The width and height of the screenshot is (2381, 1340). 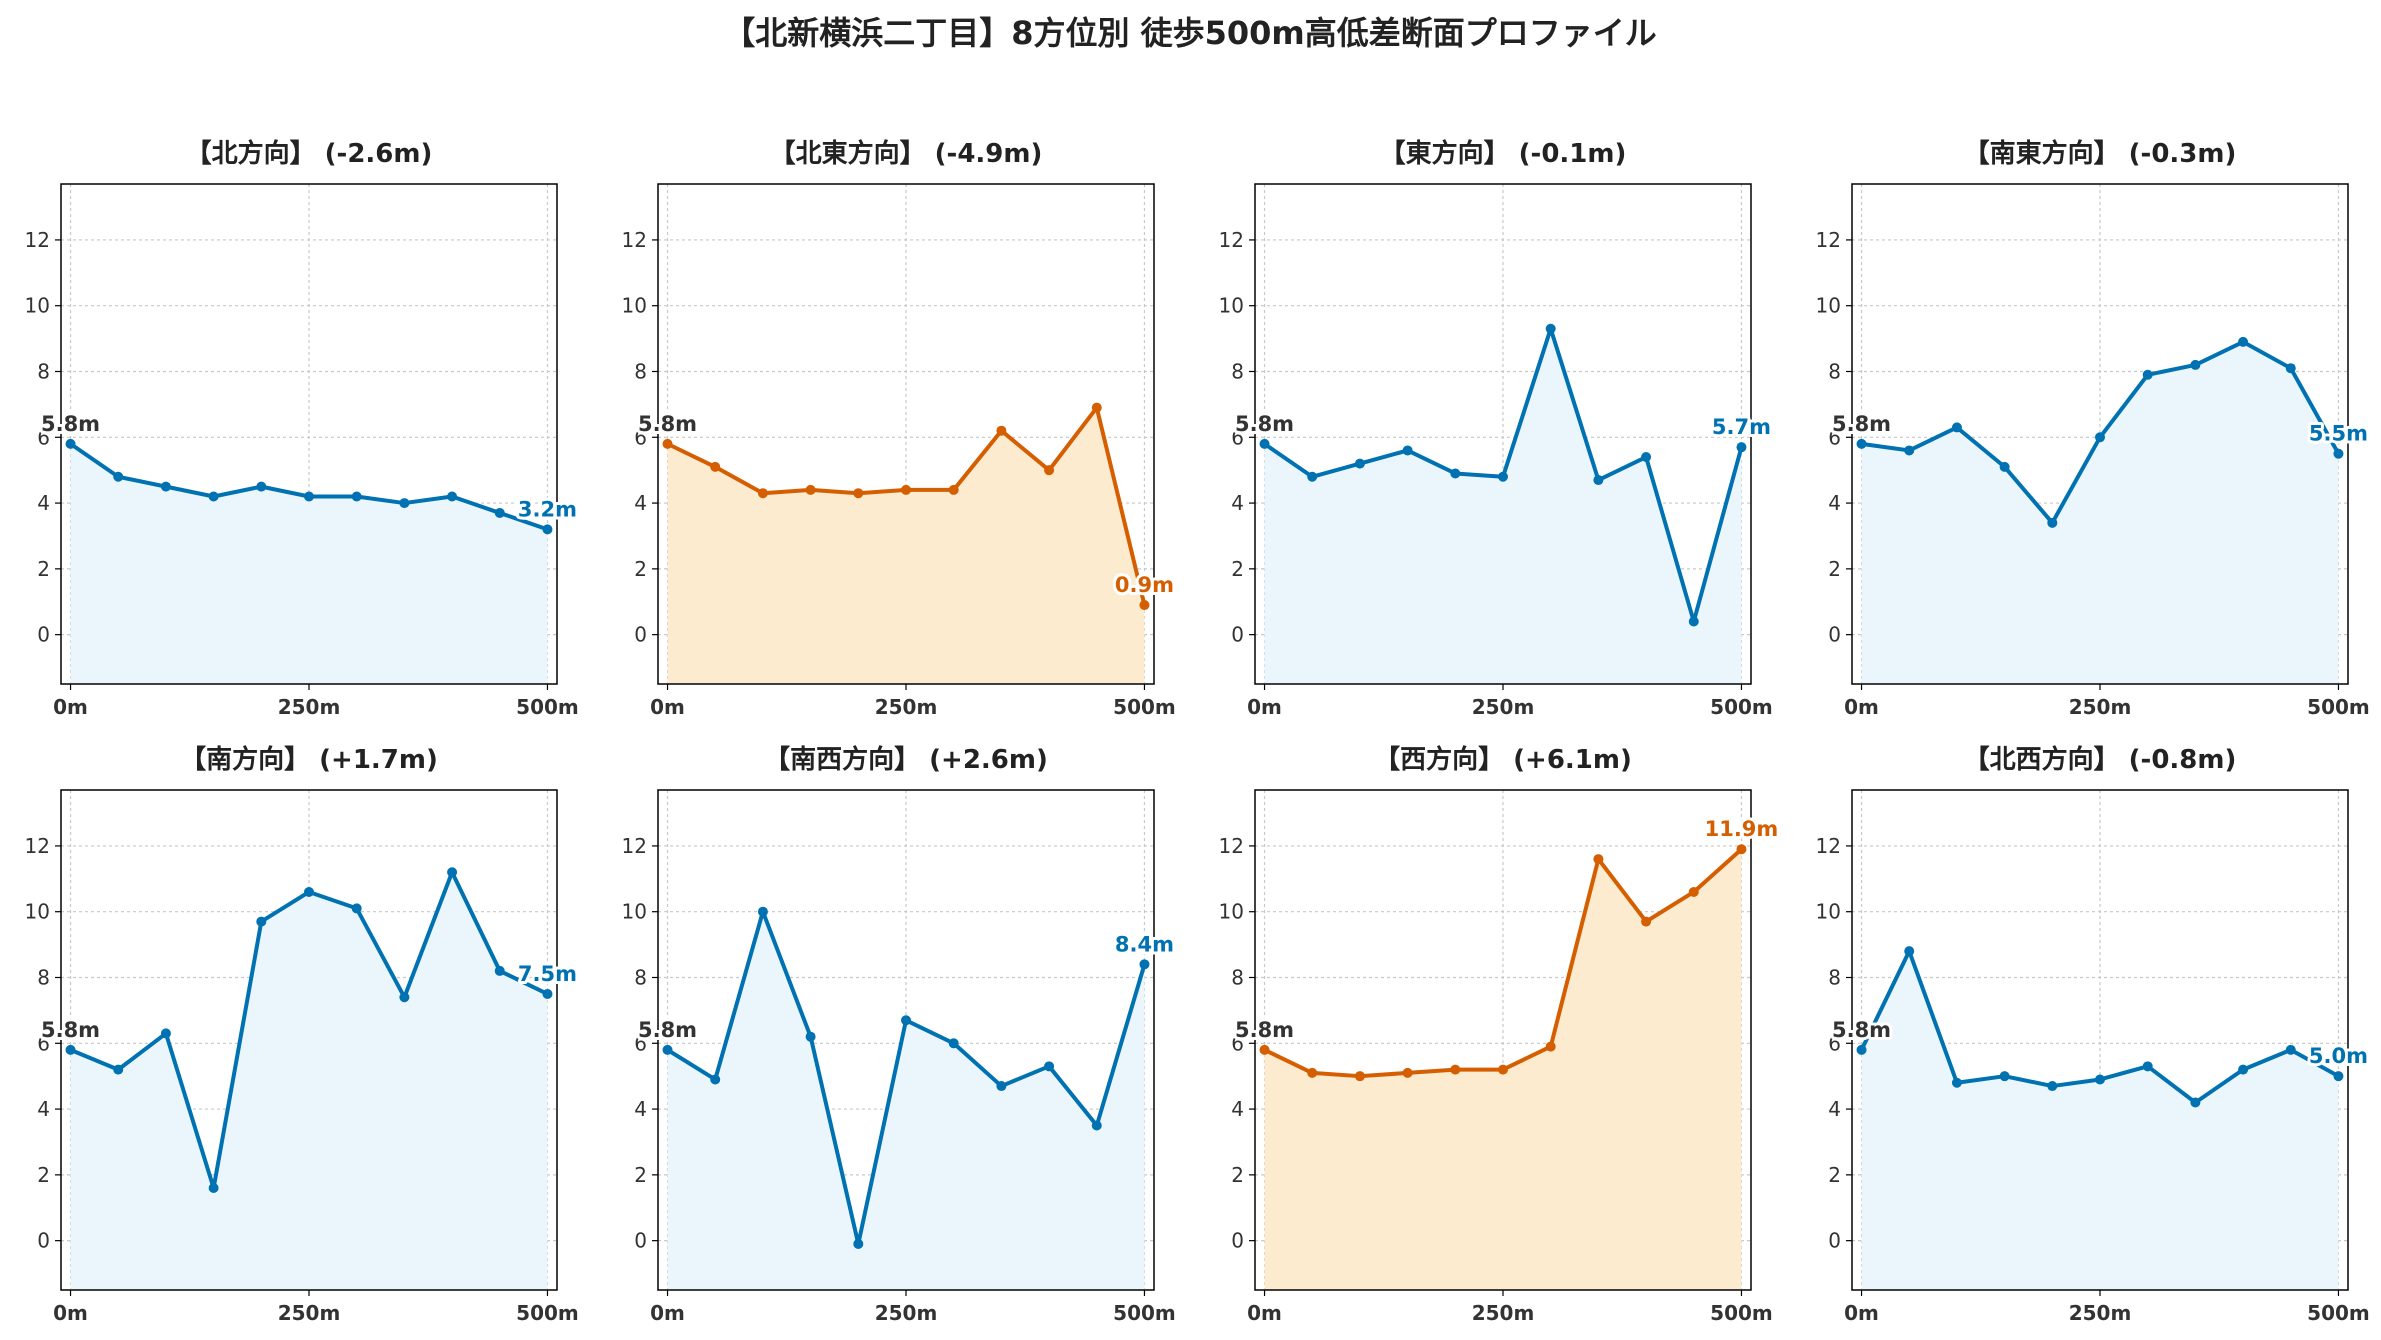 I want to click on panel-title: 【西方向】 (+6.1m), so click(x=1503, y=759).